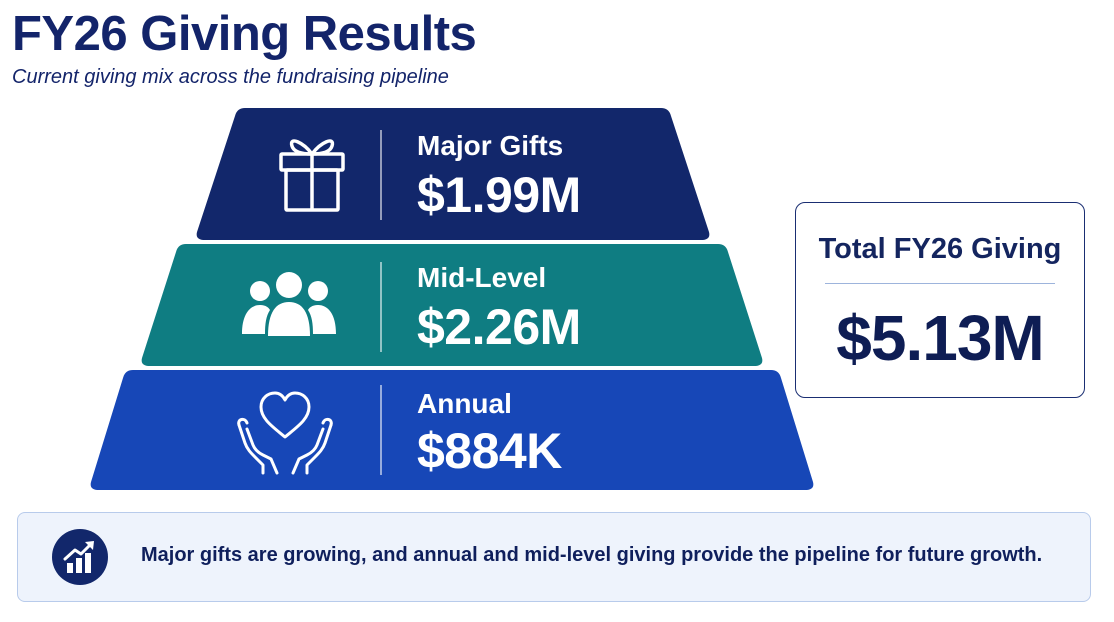  Describe the element at coordinates (490, 145) in the screenshot. I see `tier-label: Major Gifts` at that location.